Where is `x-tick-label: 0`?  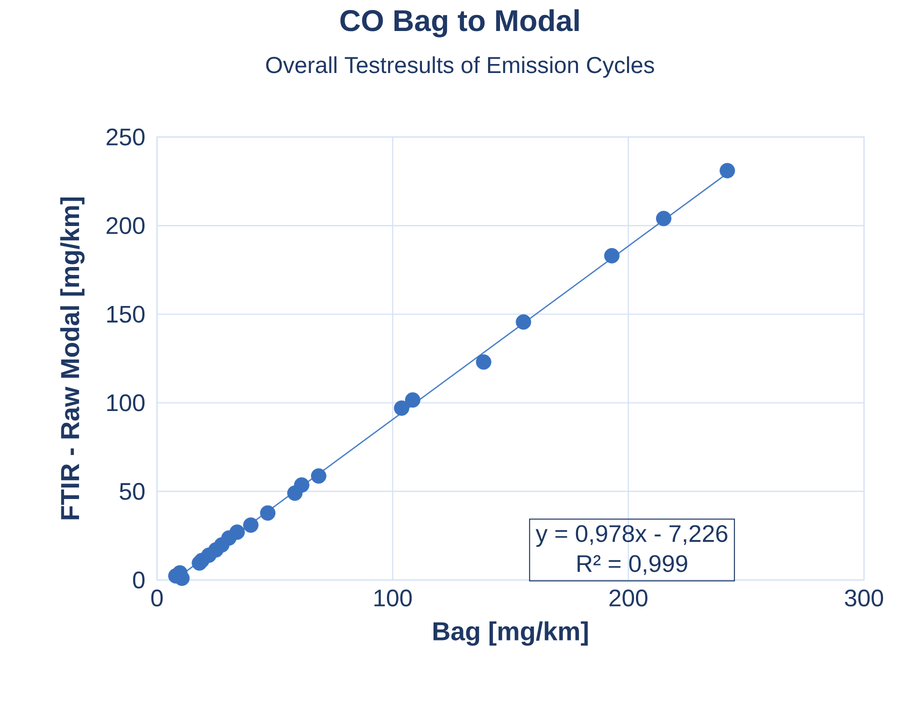 x-tick-label: 0 is located at coordinates (157, 598).